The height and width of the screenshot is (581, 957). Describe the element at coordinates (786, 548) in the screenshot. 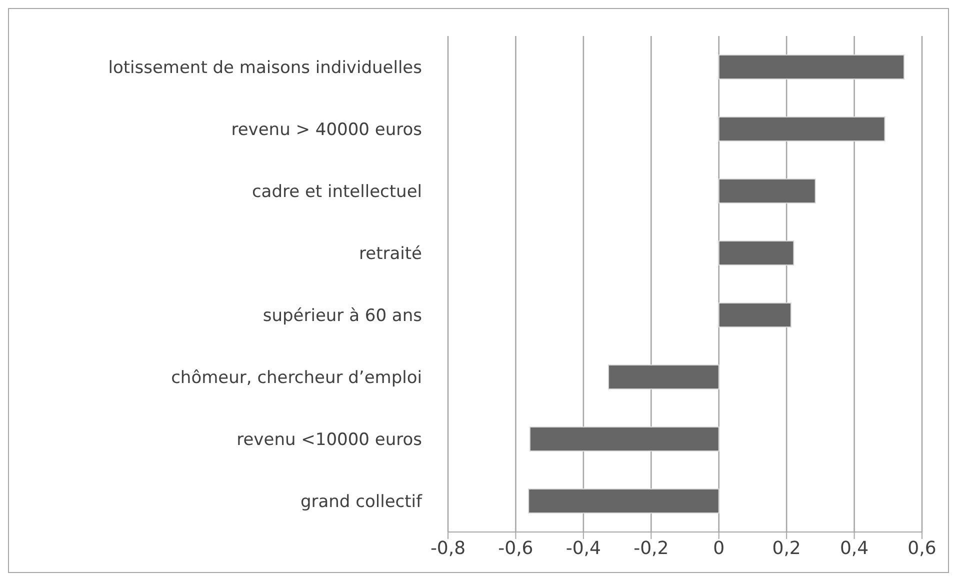

I see `x-tick-label: 0,2` at that location.